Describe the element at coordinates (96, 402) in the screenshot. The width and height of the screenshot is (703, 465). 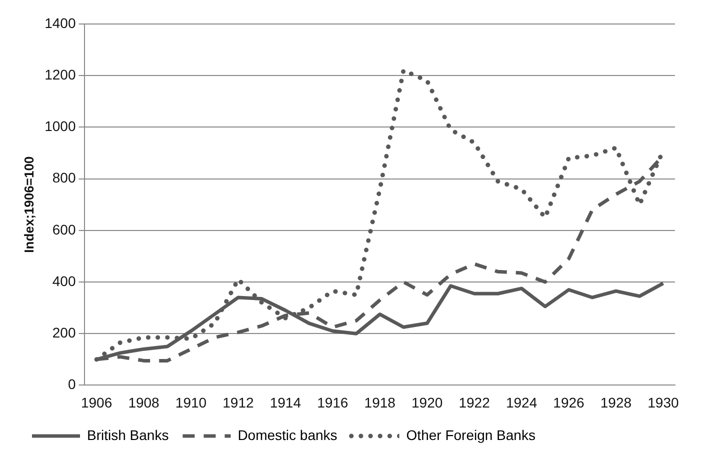
I see `x-tick-label: 1906` at that location.